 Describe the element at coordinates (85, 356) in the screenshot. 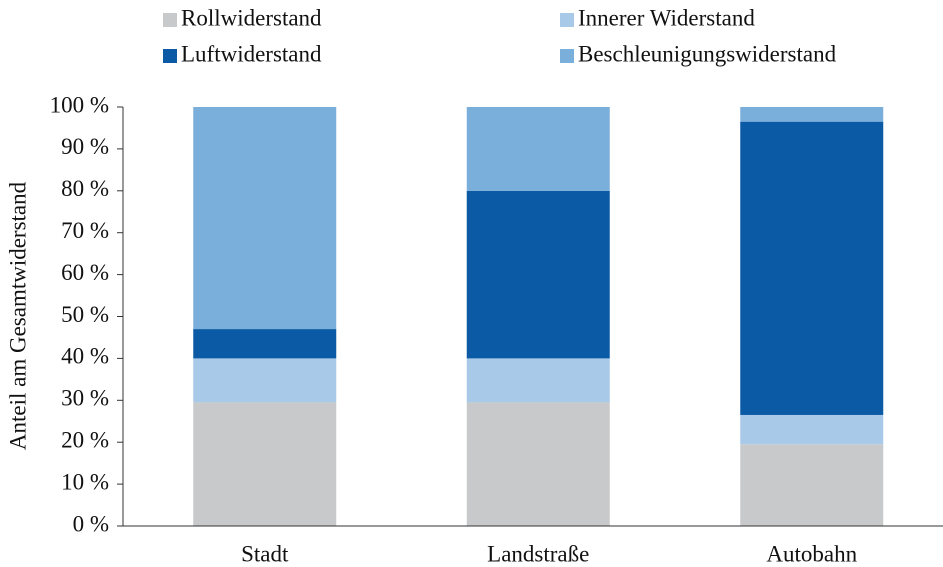

I see `y-tick-label: 40 %` at that location.